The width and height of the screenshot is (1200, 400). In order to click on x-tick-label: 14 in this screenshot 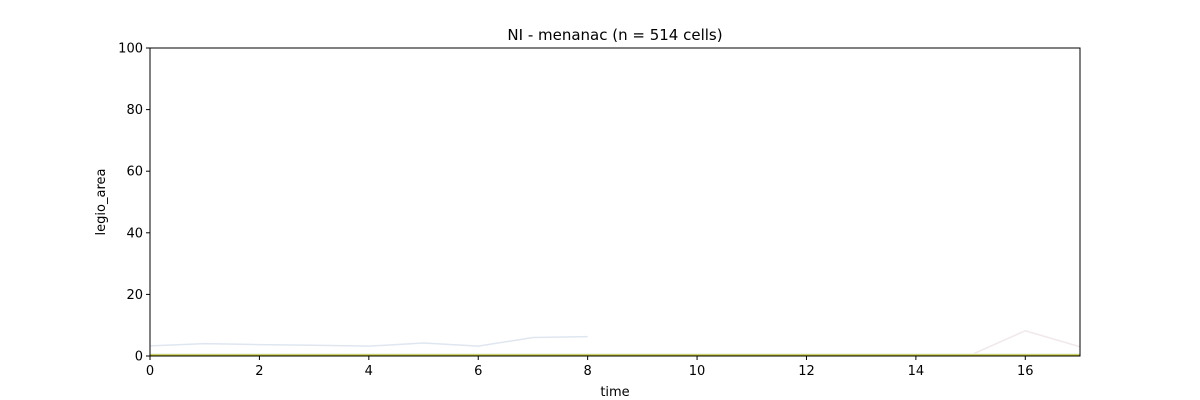, I will do `click(916, 371)`.